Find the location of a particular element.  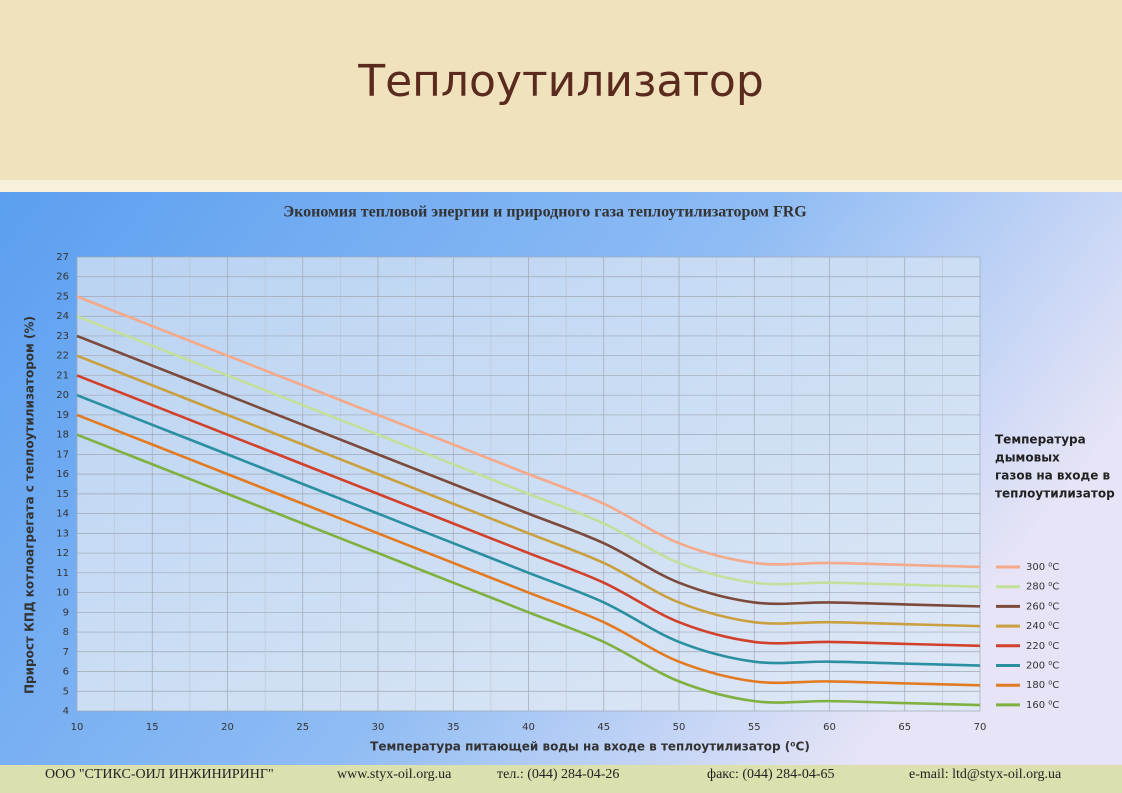

legend-label: 220 ⁰C is located at coordinates (1042, 646).